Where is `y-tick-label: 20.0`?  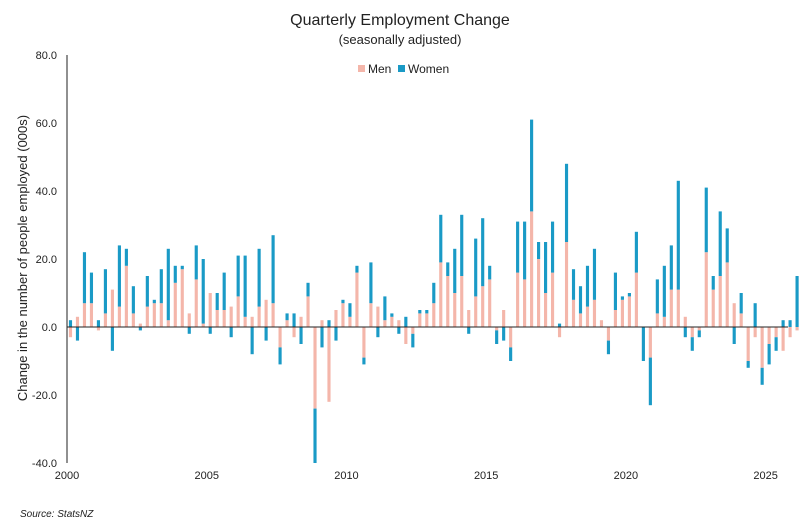
y-tick-label: 20.0 is located at coordinates (46, 260).